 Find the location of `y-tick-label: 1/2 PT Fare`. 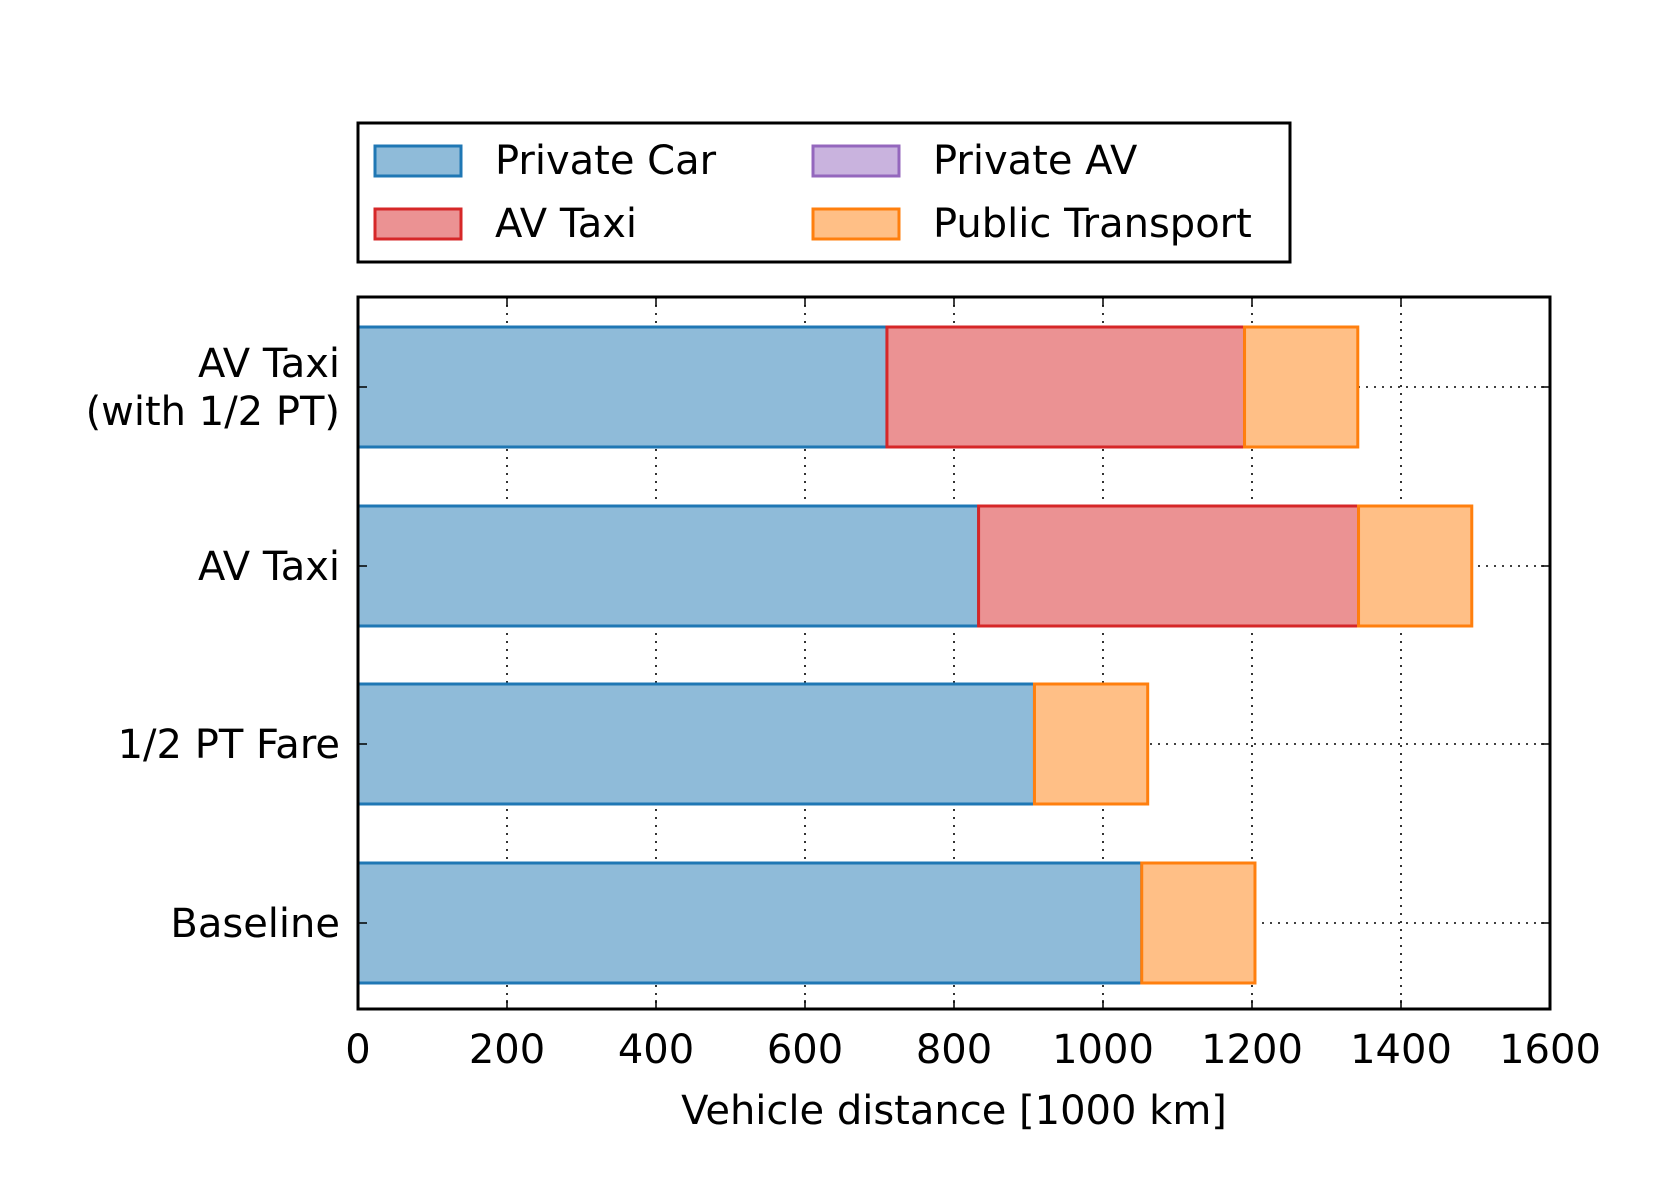

y-tick-label: 1/2 PT Fare is located at coordinates (229, 745).